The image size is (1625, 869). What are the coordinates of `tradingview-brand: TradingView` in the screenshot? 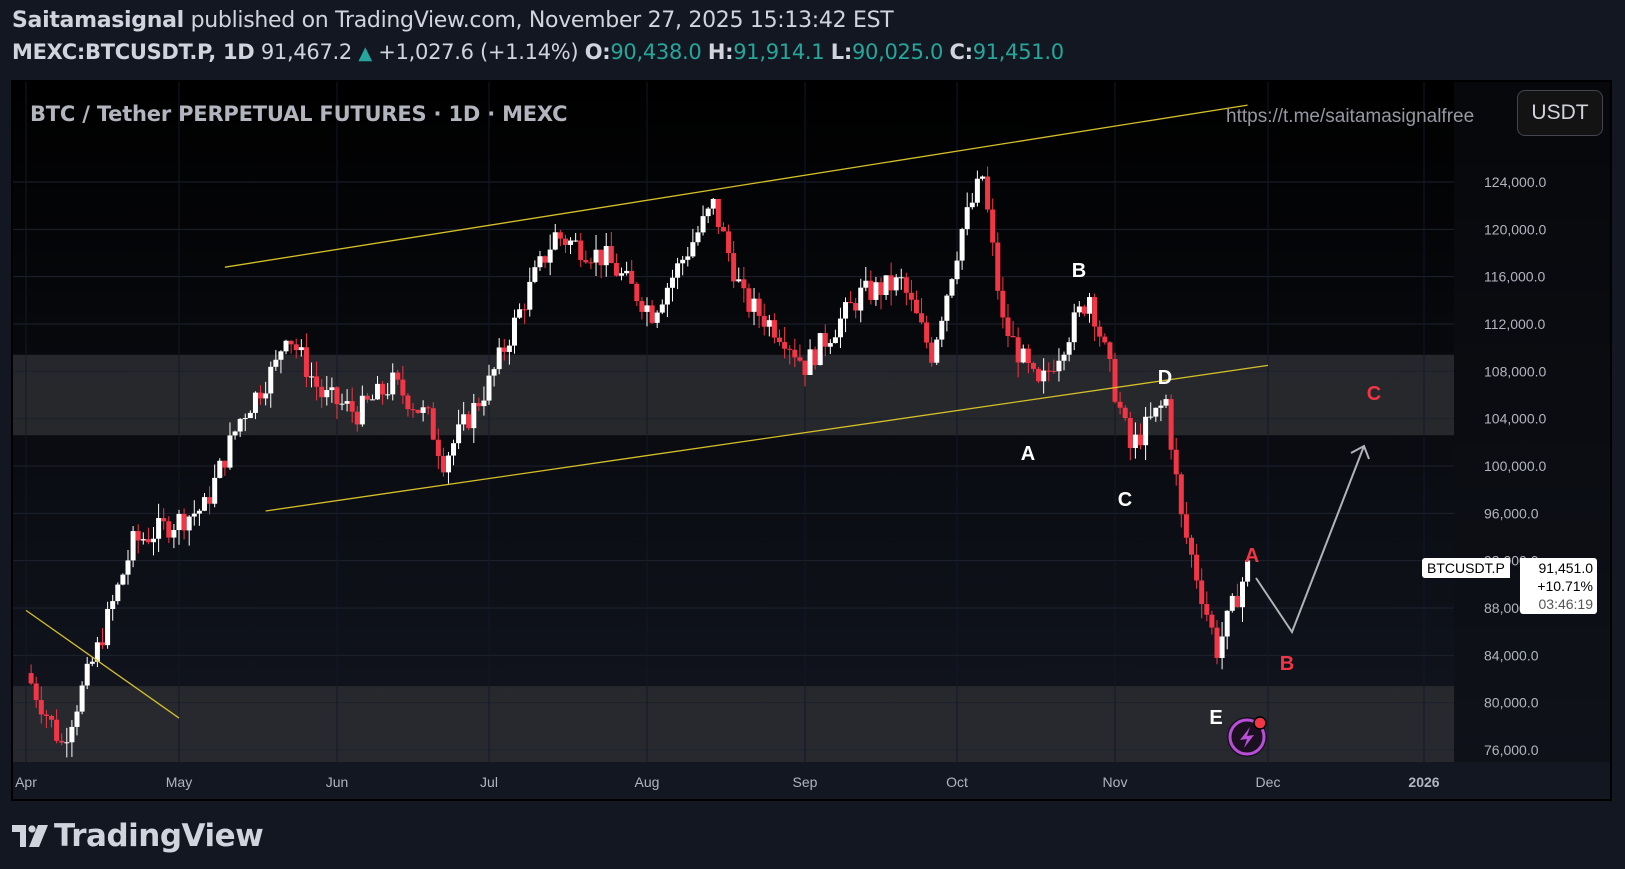 It's located at (159, 836).